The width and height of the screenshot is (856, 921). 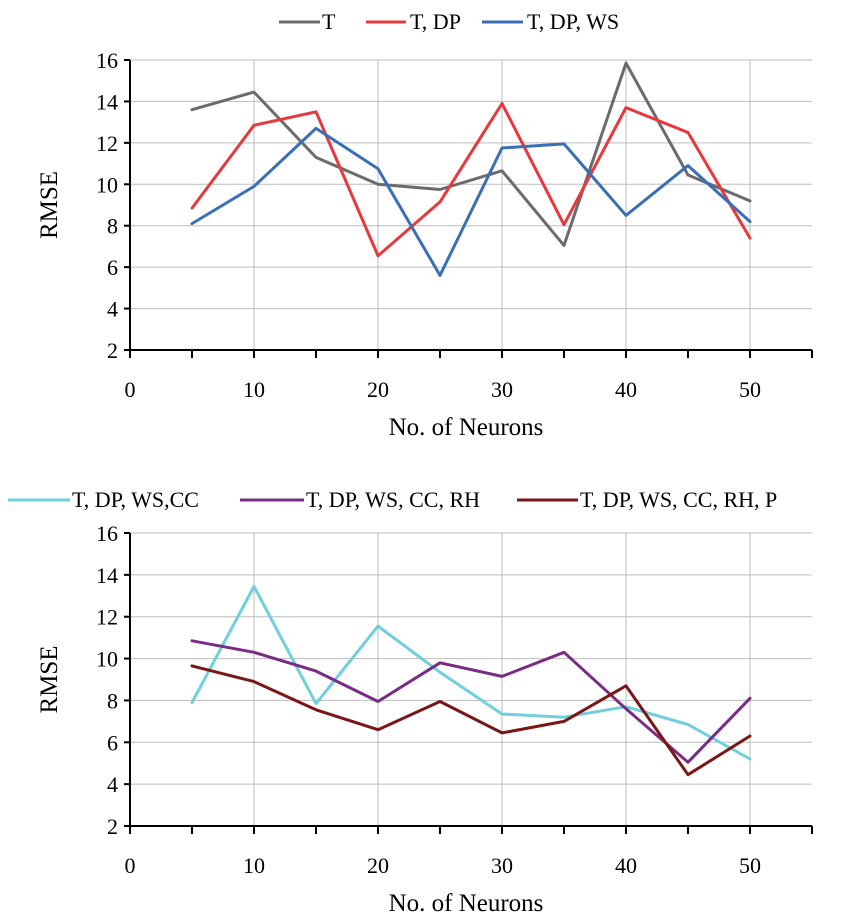 What do you see at coordinates (135, 499) in the screenshot?
I see `legend-label: T, DP, WS,CC` at bounding box center [135, 499].